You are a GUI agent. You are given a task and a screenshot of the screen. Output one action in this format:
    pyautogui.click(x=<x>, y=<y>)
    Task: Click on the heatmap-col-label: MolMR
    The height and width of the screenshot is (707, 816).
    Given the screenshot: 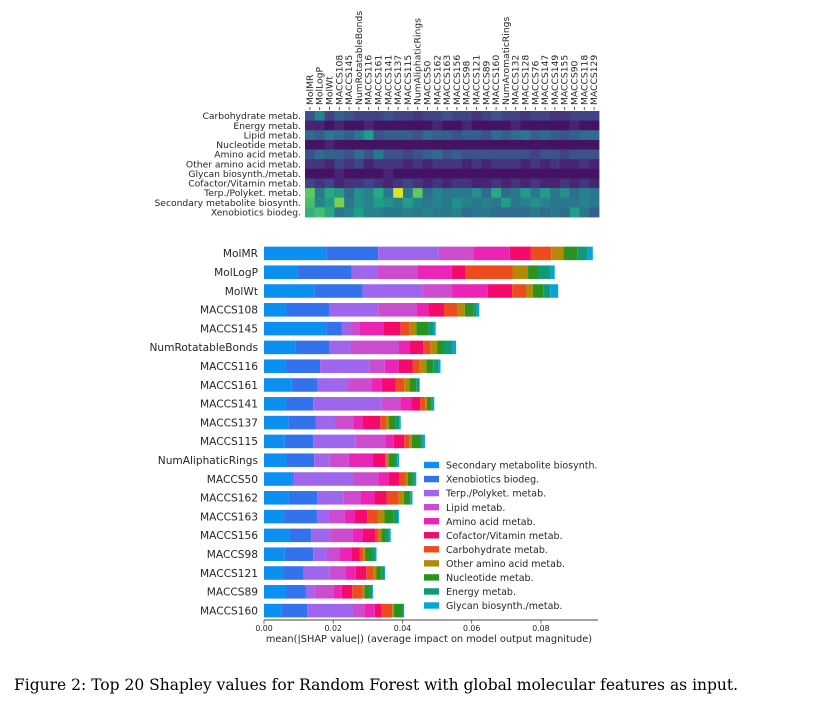 What is the action you would take?
    pyautogui.click(x=310, y=89)
    